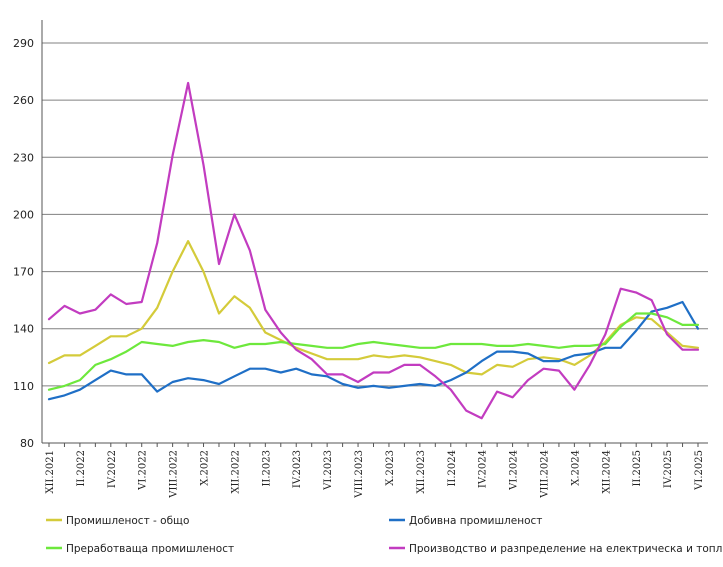  What do you see at coordinates (452, 468) in the screenshot?
I see `x-tick-label: II.2024` at bounding box center [452, 468].